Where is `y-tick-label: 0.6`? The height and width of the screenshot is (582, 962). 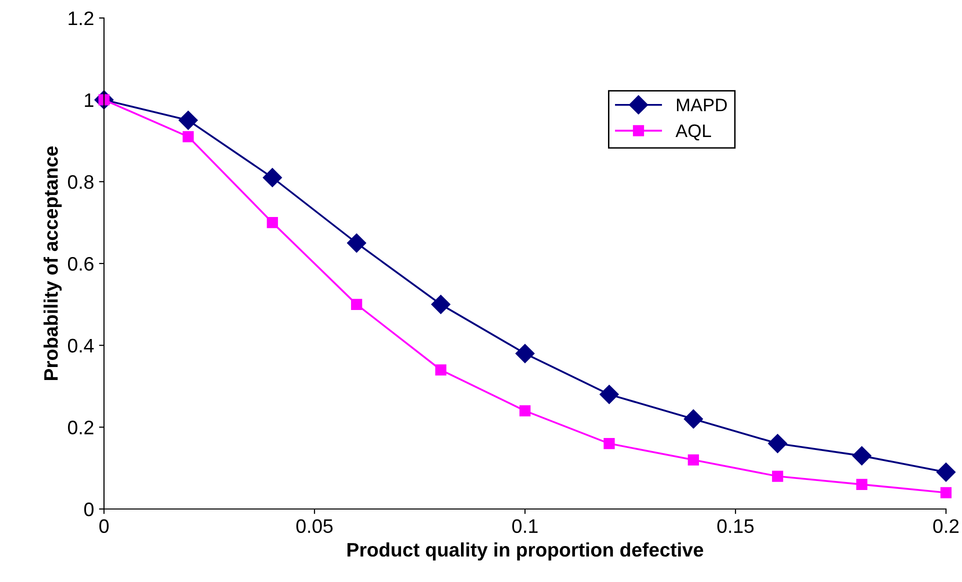
y-tick-label: 0.6 is located at coordinates (81, 263).